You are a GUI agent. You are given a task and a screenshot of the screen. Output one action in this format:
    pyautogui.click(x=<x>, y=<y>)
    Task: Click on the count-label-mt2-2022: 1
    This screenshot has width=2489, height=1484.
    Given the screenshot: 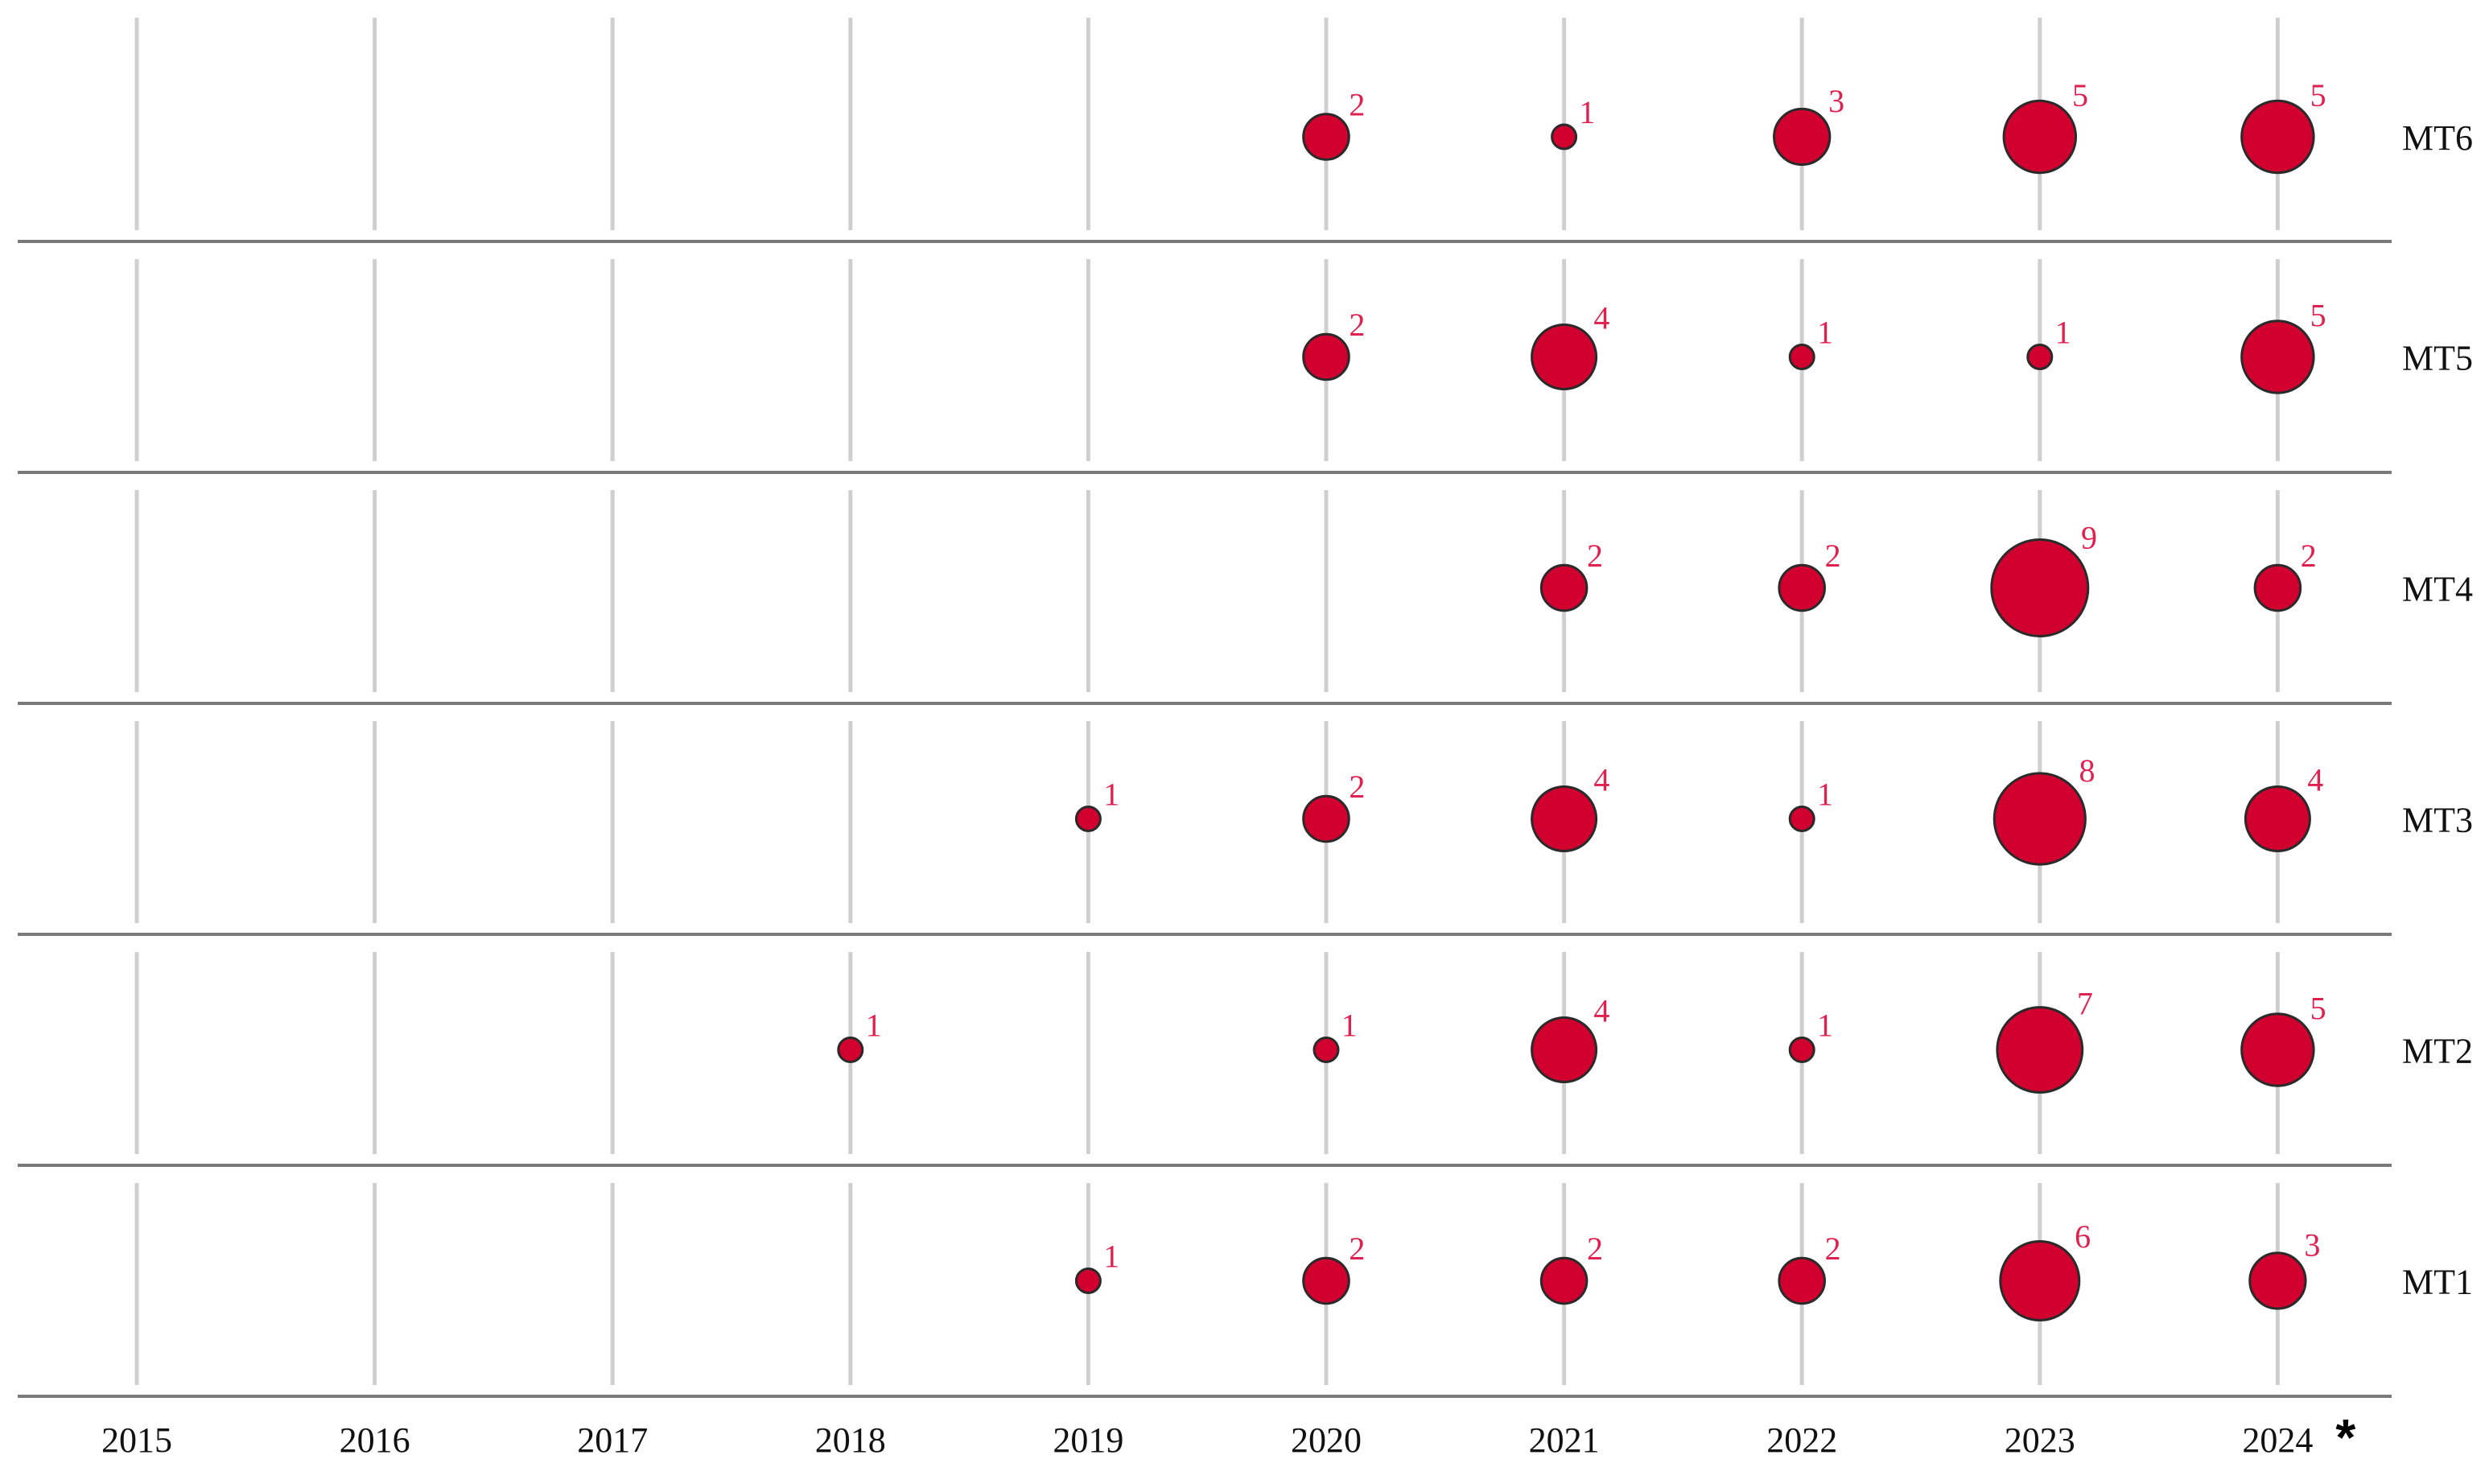 What is the action you would take?
    pyautogui.click(x=1825, y=1026)
    